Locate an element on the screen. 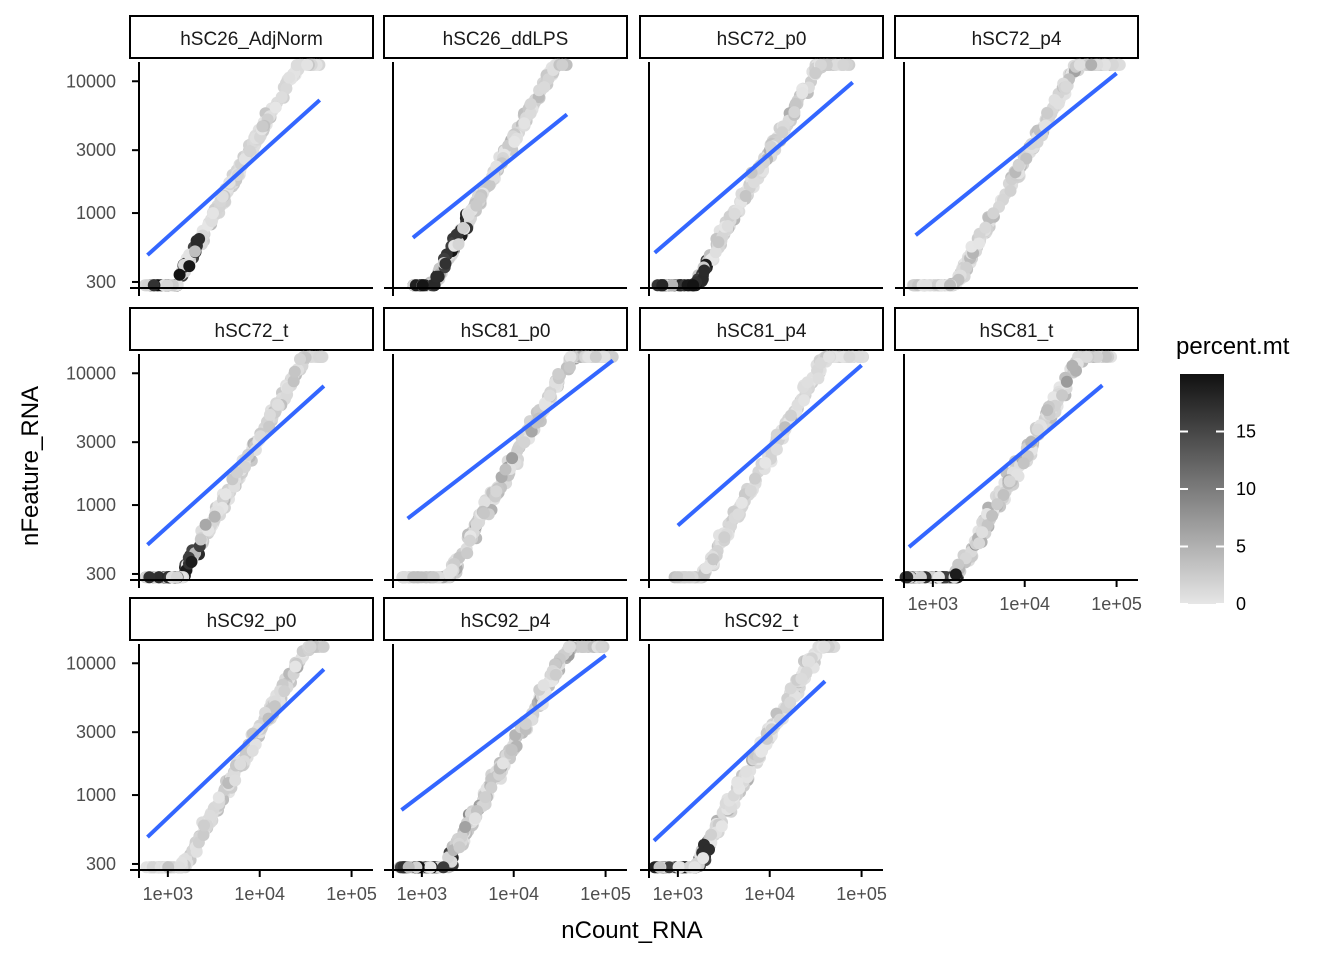 This screenshot has width=1344, height=960. colorbar-ticks: 0 5 10 15 is located at coordinates (1218, 518).